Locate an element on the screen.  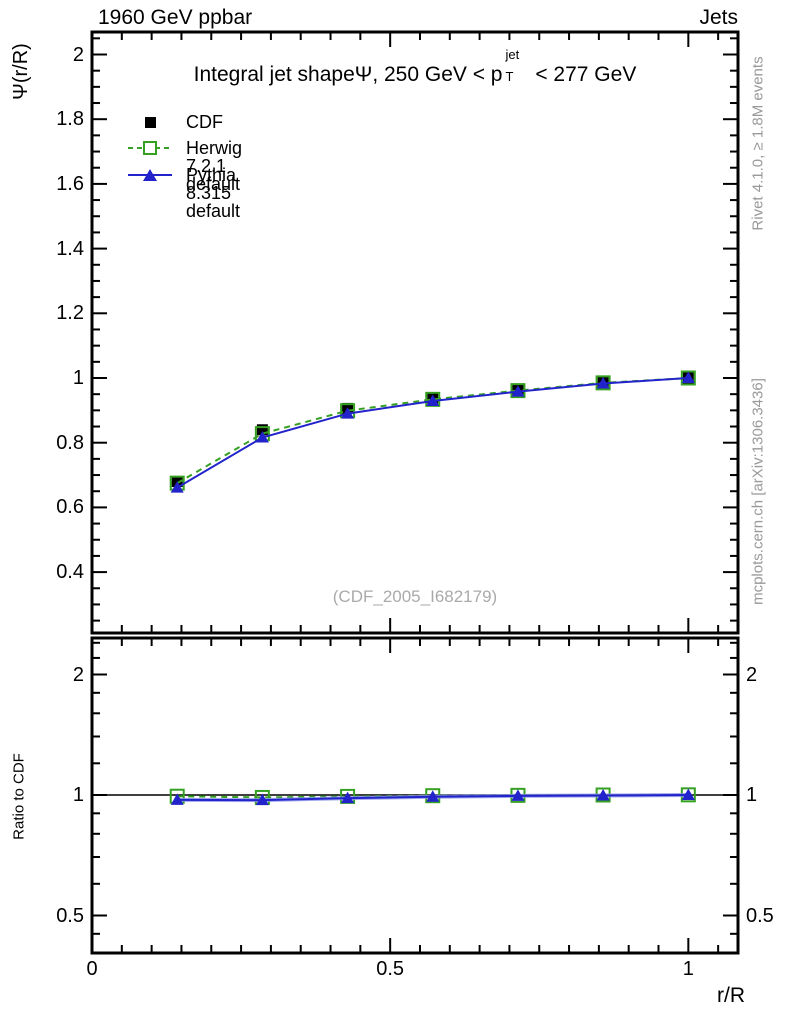
x-axis-title: r/R is located at coordinates (731, 995).